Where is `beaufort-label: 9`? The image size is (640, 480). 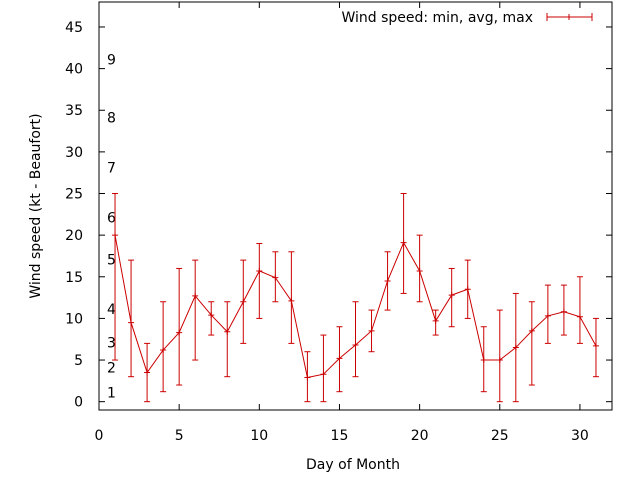 beaufort-label: 9 is located at coordinates (111, 60).